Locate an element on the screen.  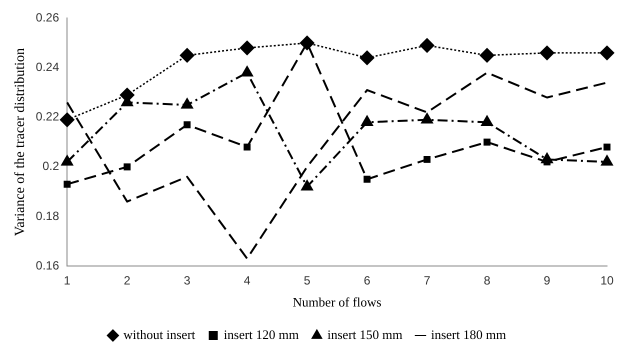
y-tick-label: 0.26 is located at coordinates (48, 17).